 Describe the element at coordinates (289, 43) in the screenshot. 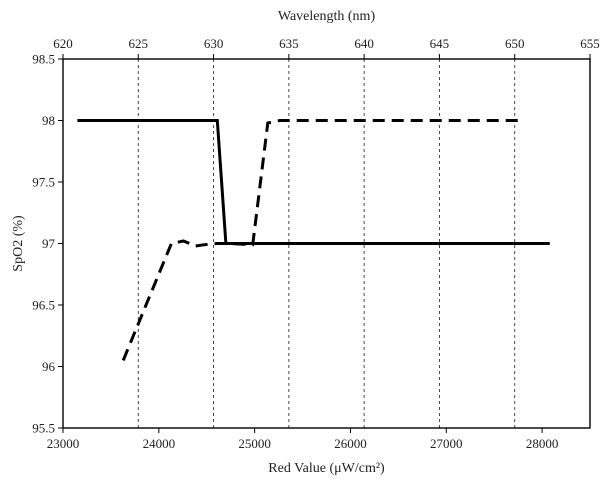

I see `x2-tick-label: 635` at that location.